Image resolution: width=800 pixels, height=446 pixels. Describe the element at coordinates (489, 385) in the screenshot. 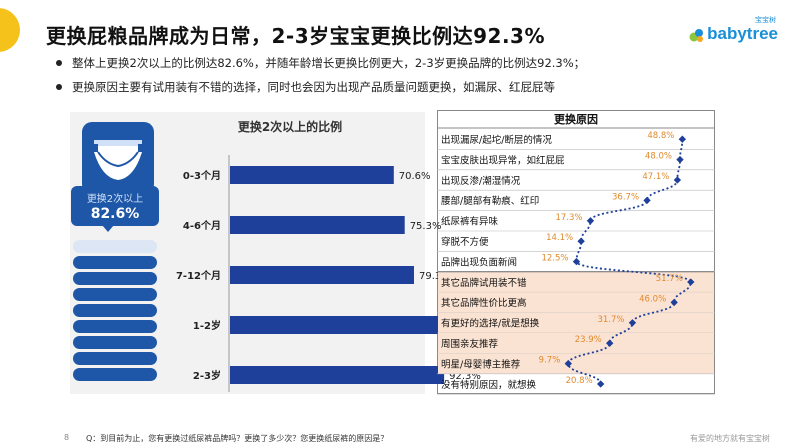

I see `reason-category-label: 没有特别原因，就想换` at that location.